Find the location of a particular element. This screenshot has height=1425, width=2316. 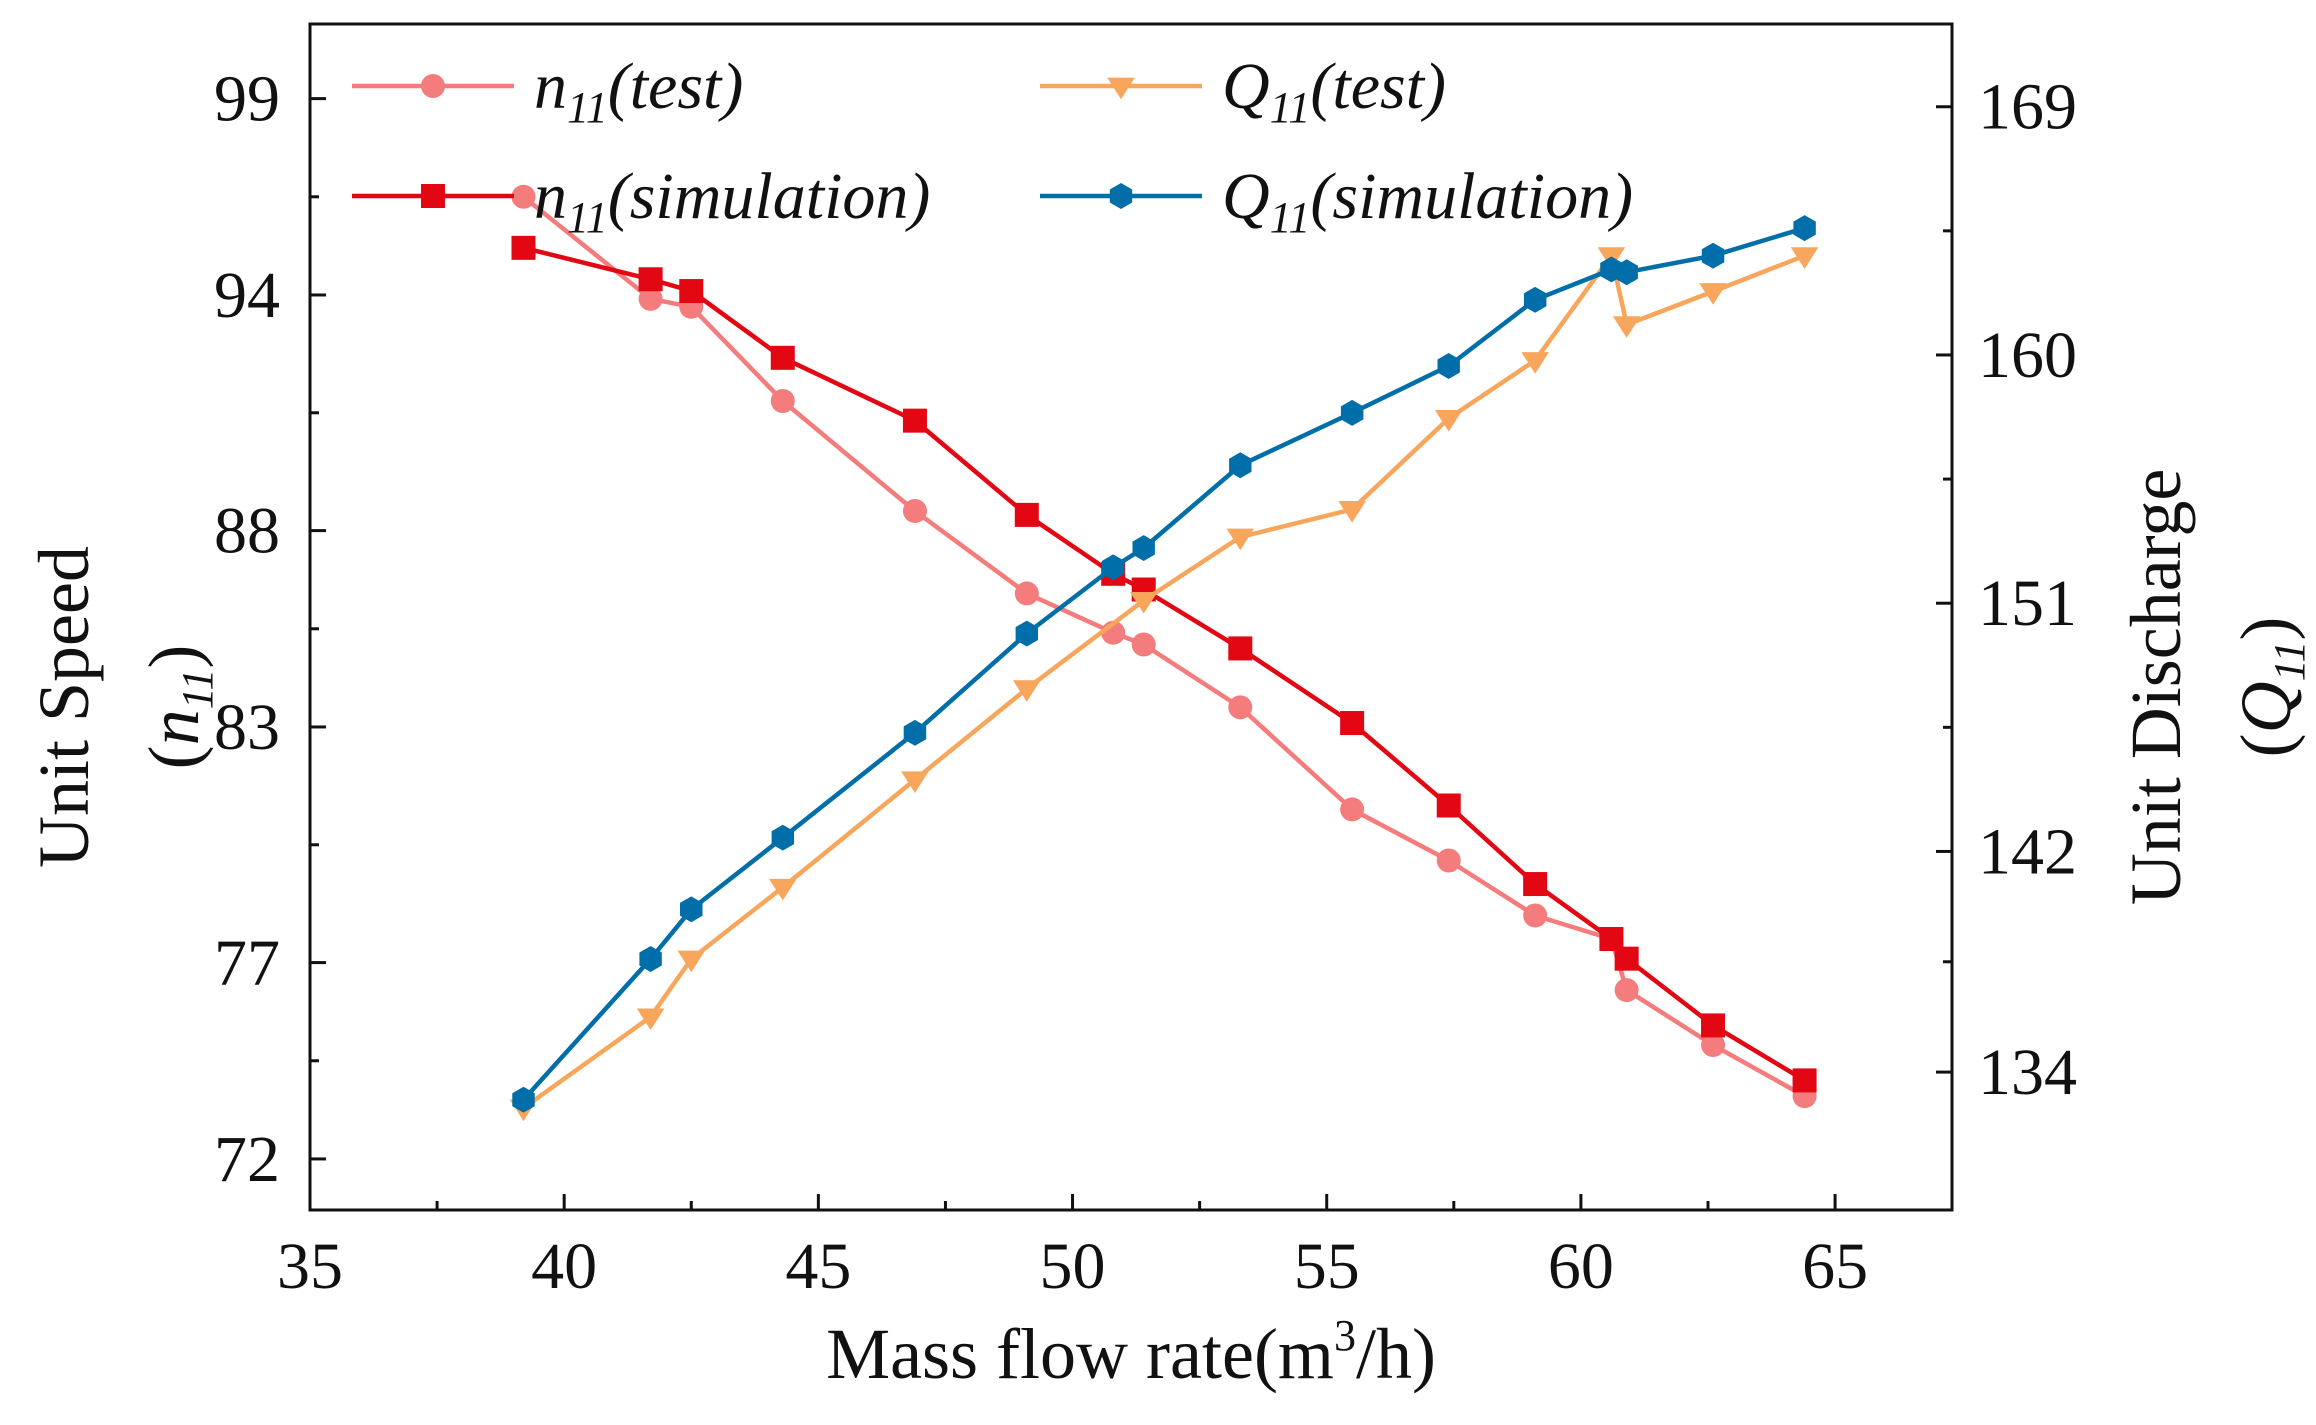

x-tick-label: 65 is located at coordinates (1835, 1266).